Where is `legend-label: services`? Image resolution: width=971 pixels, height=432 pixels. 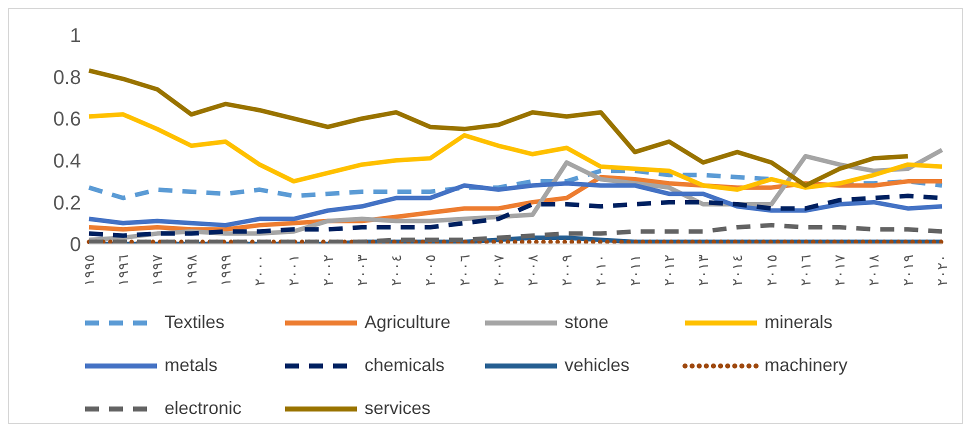
legend-label: services is located at coordinates (397, 408).